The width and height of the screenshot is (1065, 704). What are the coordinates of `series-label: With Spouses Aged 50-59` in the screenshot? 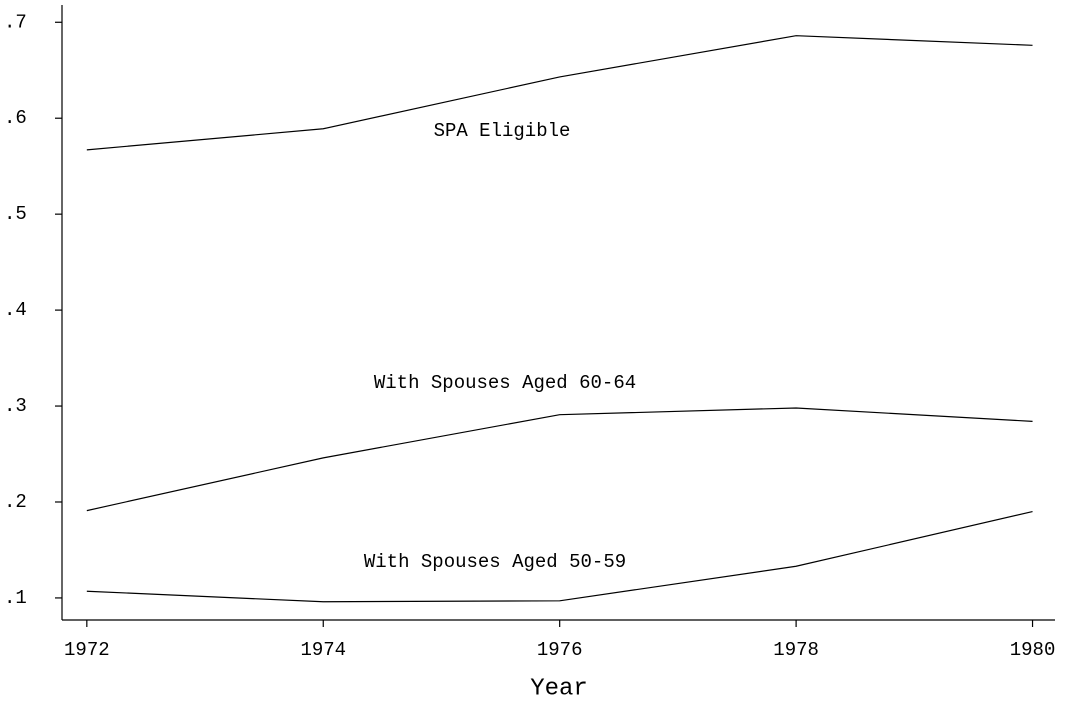 It's located at (495, 562).